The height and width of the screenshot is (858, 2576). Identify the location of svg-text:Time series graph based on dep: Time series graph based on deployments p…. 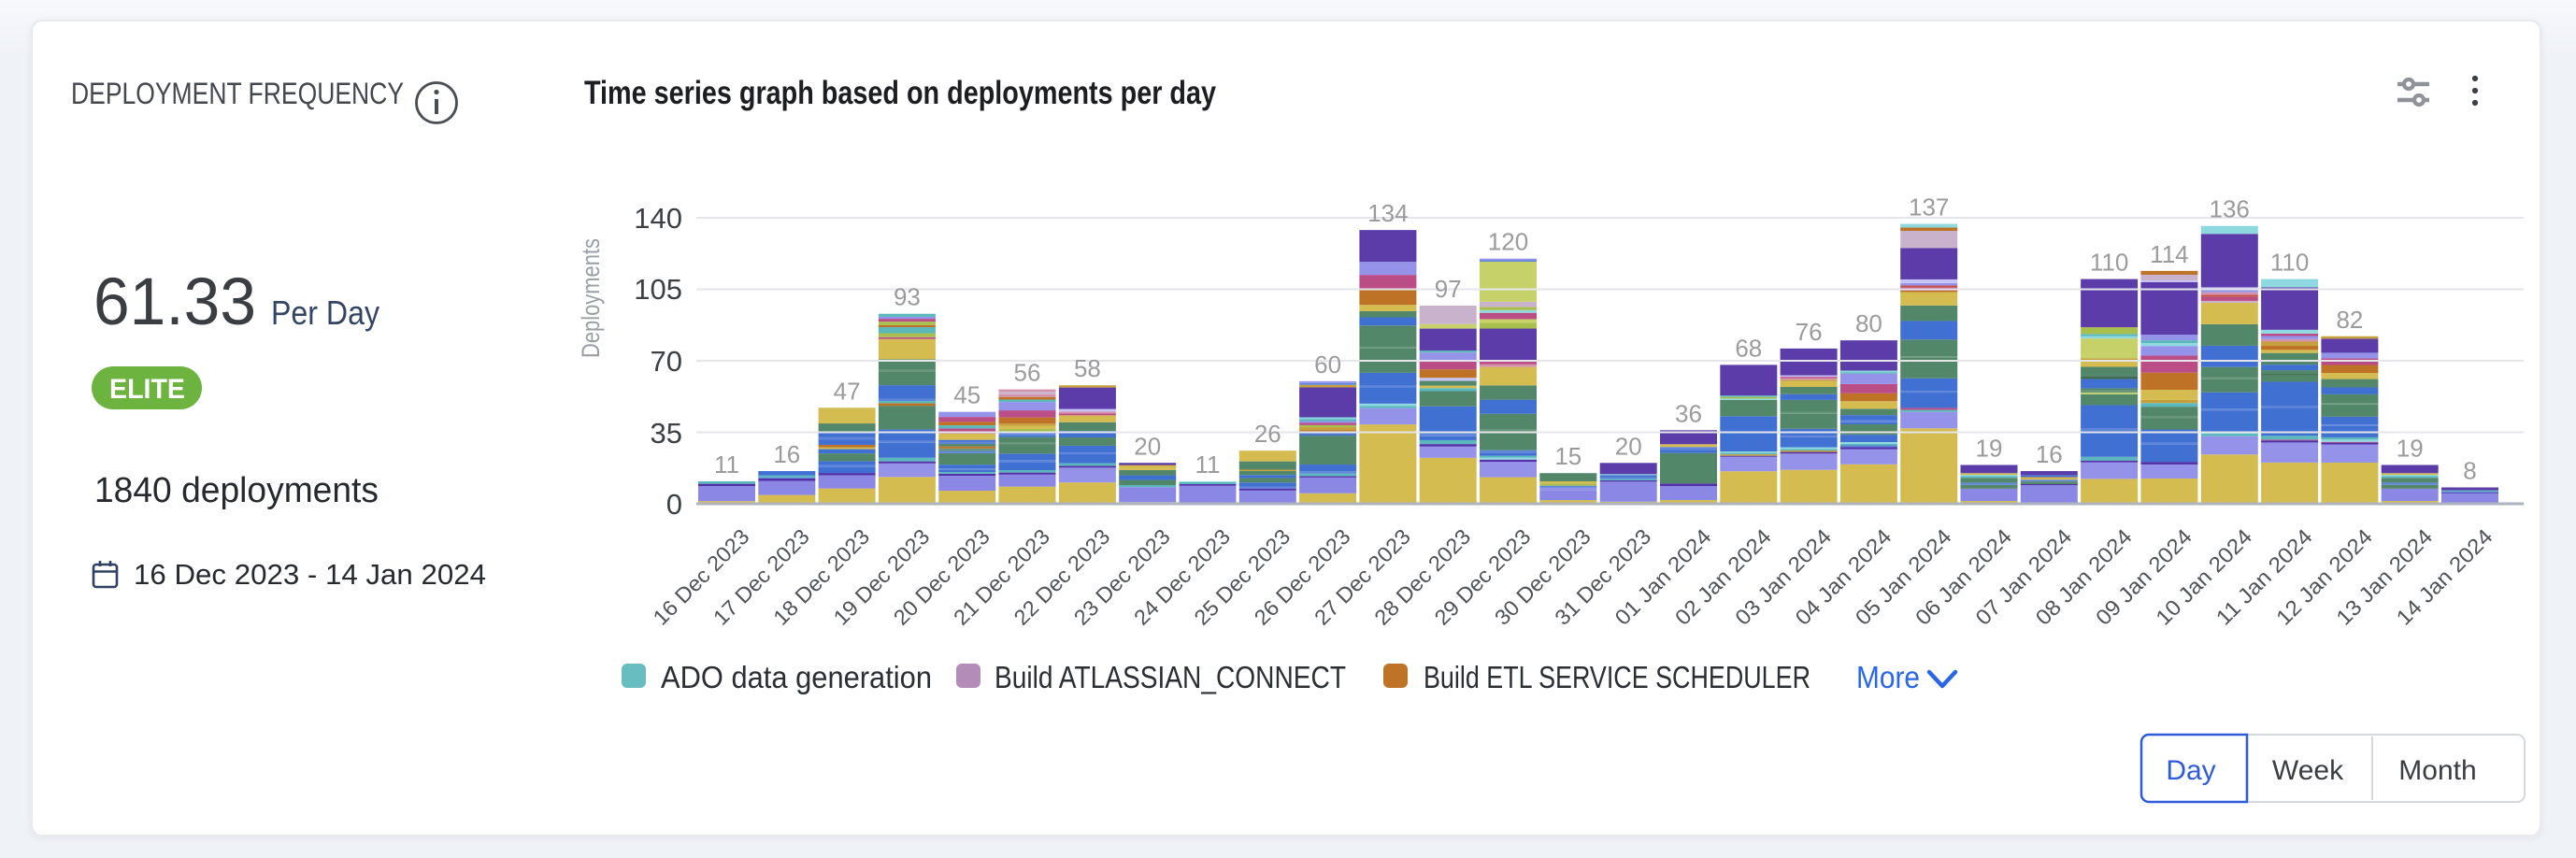
(900, 93).